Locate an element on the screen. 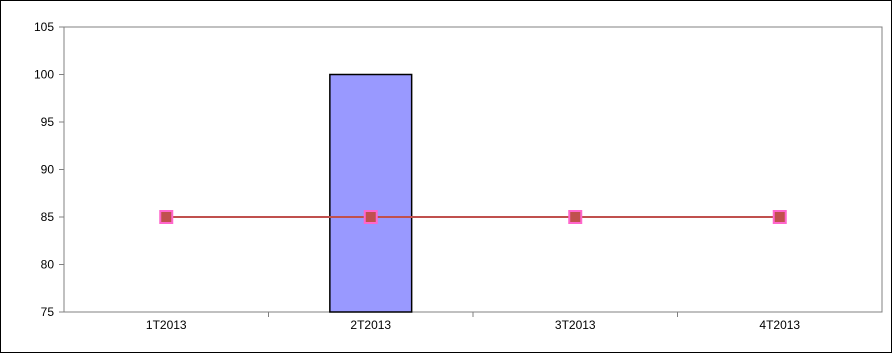 The width and height of the screenshot is (892, 353). y-tick-label: 95 is located at coordinates (48, 122).